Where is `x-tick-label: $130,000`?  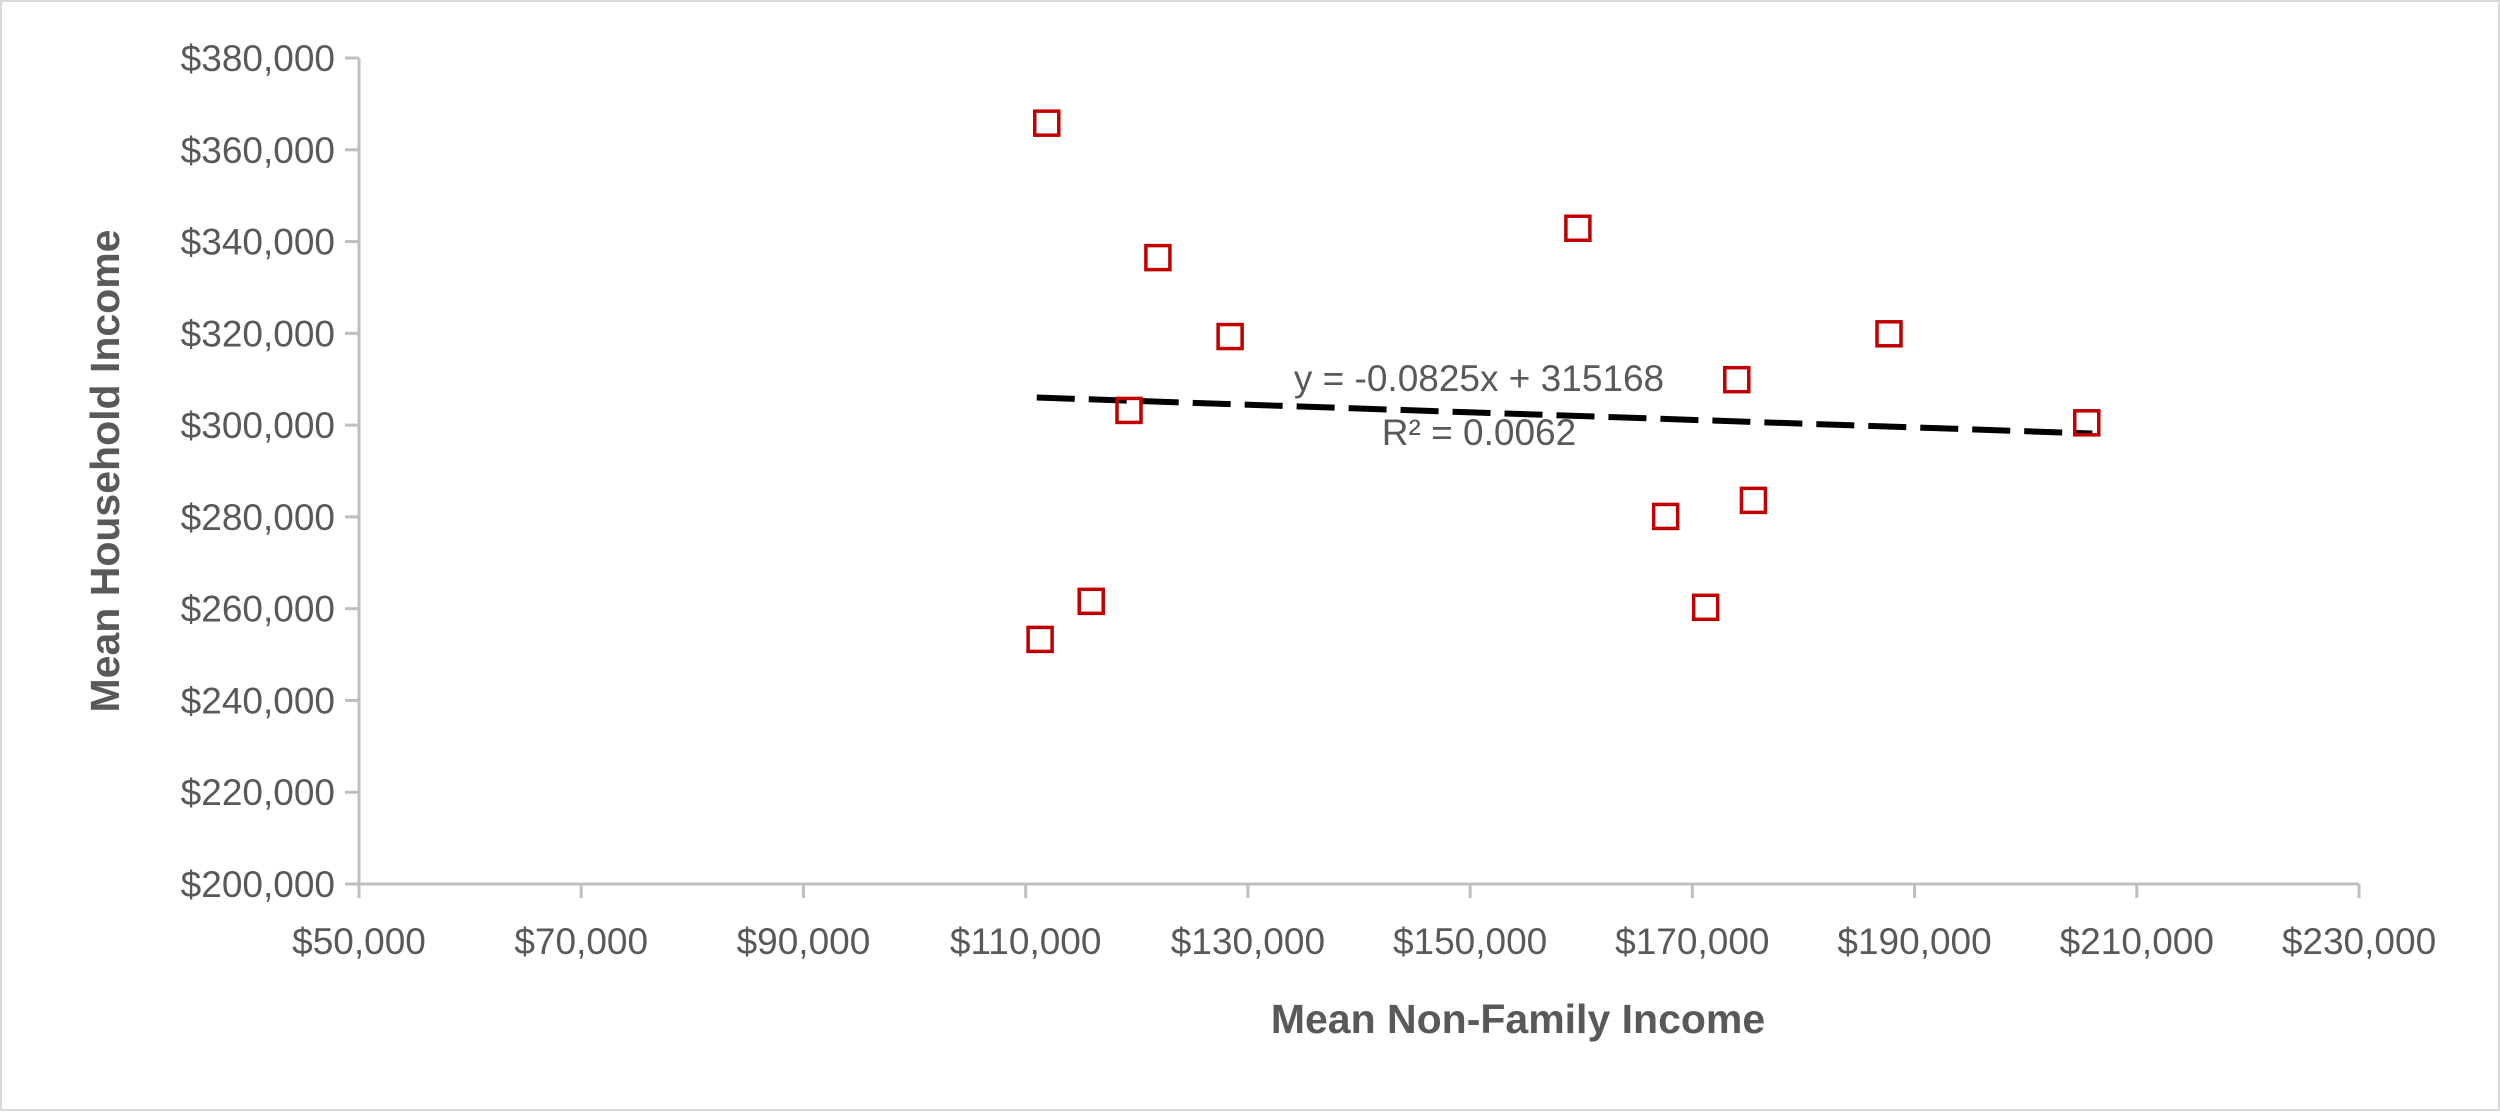 x-tick-label: $130,000 is located at coordinates (1248, 941).